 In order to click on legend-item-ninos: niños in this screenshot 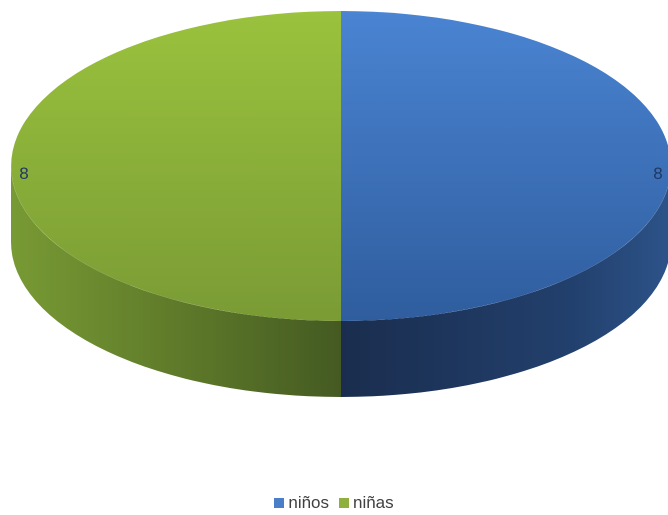, I will do `click(301, 503)`.